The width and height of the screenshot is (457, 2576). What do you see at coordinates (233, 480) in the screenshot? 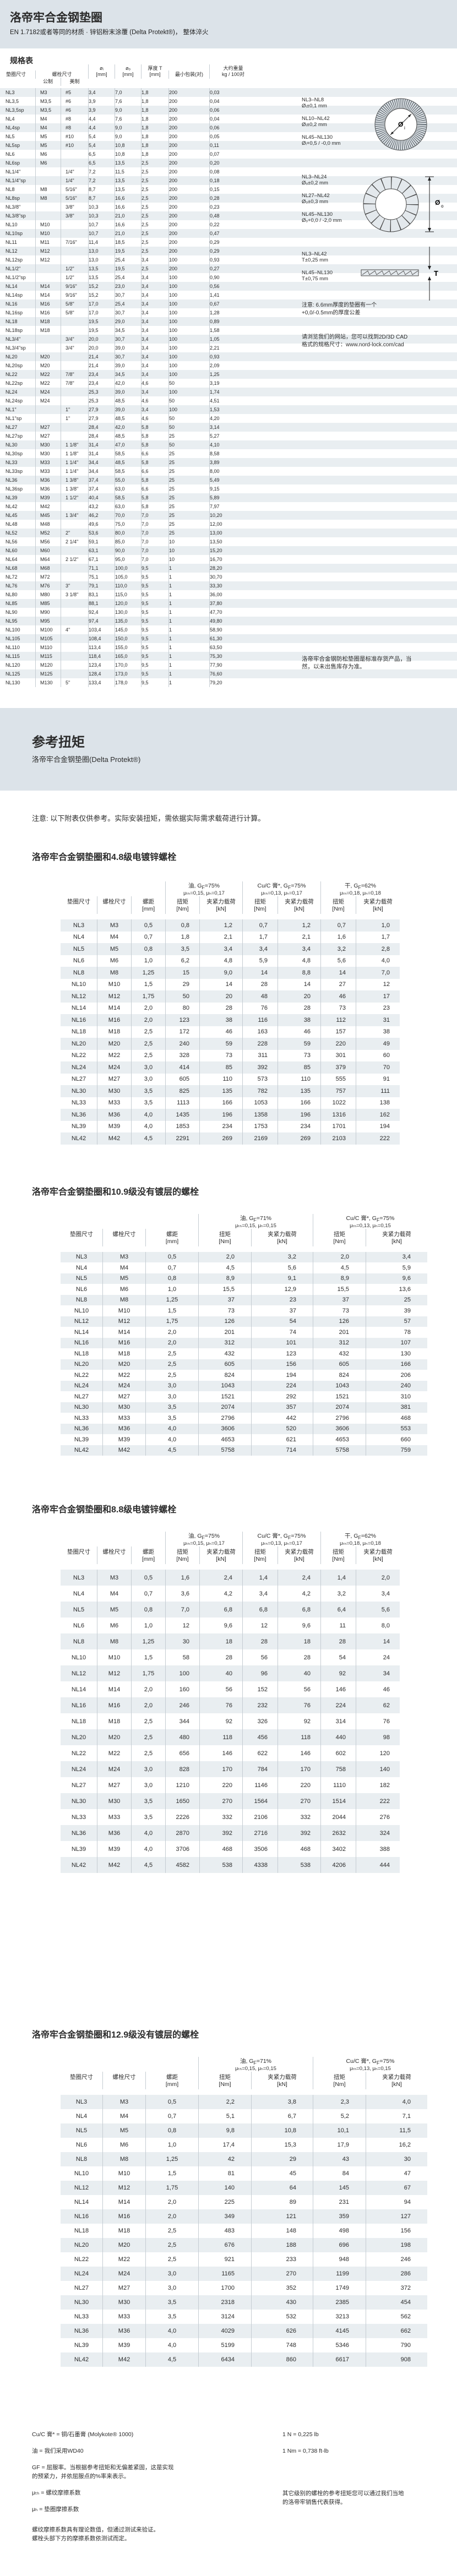
I see `cell: 5,49` at bounding box center [233, 480].